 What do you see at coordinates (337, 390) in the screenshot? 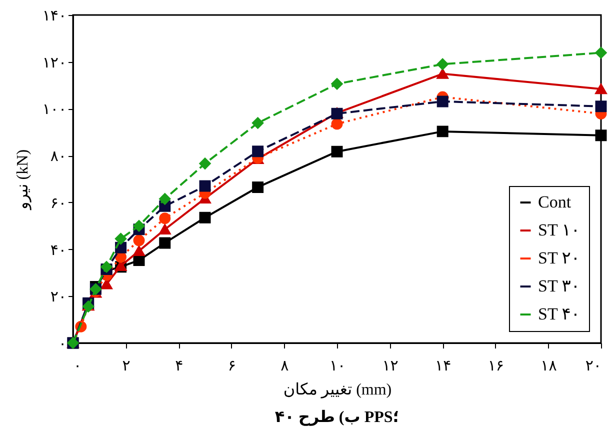
I see `x-axis-title: تغییر مکان (mm)` at bounding box center [337, 390].